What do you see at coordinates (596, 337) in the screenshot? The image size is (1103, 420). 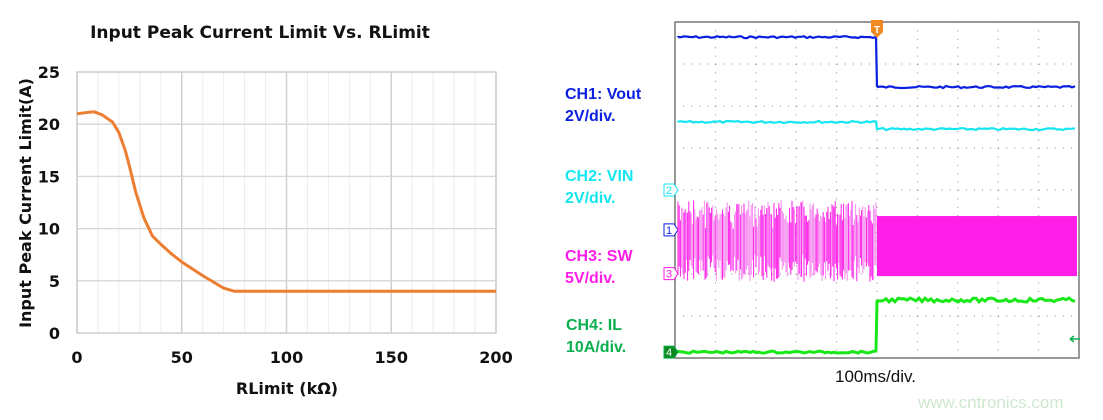 I see `ch4-label: CH4: IL 10A/div.` at bounding box center [596, 337].